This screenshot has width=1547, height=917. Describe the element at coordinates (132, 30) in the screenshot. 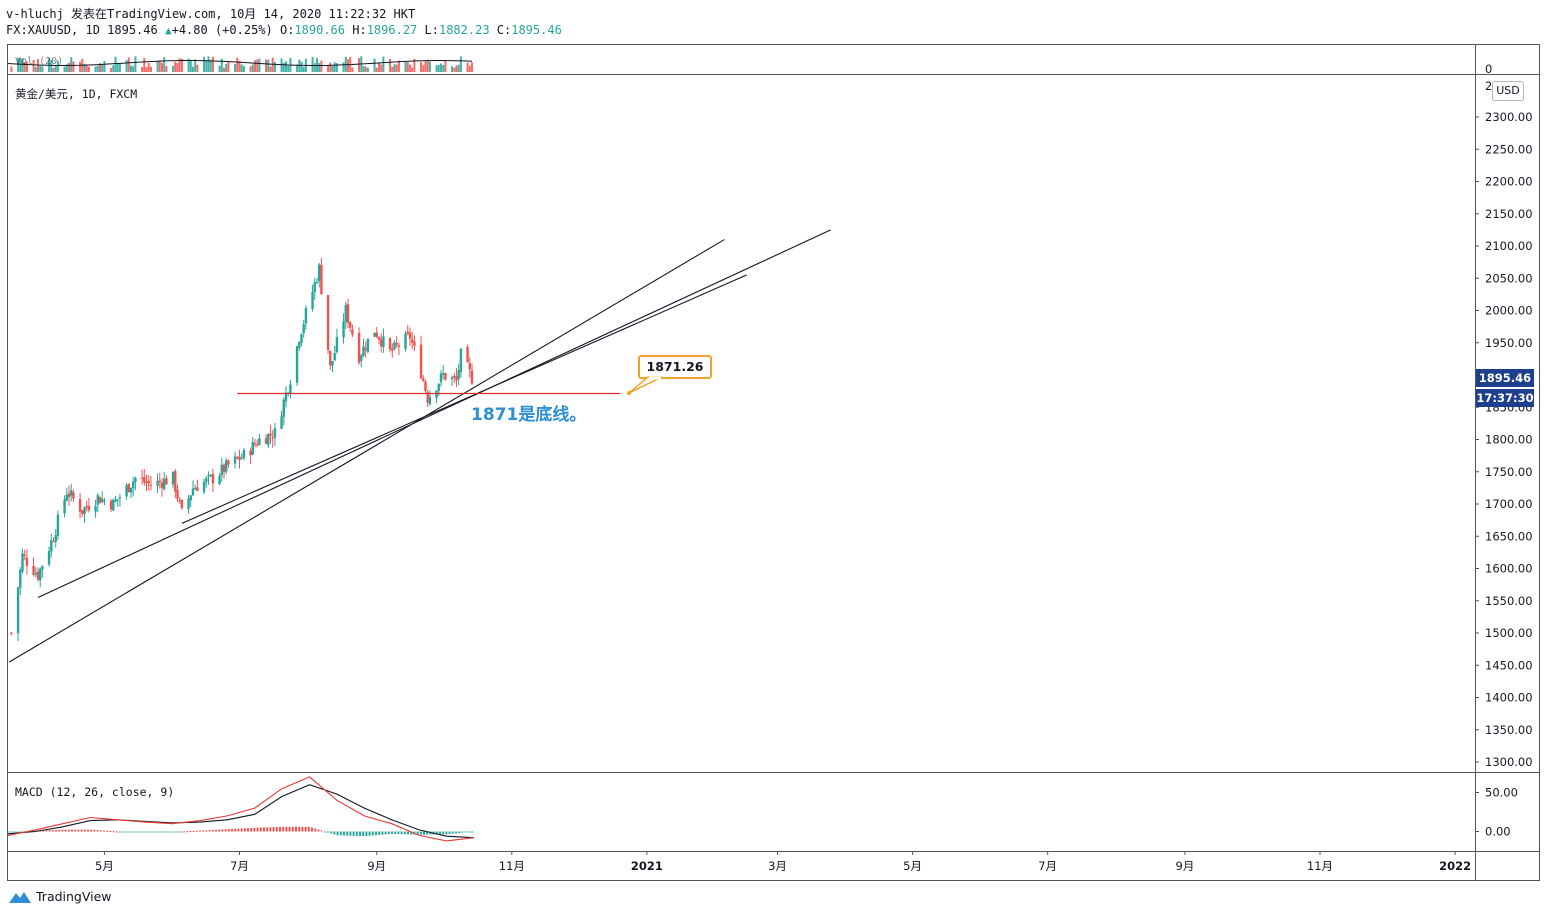

I see `last-price: 1895.46` at that location.